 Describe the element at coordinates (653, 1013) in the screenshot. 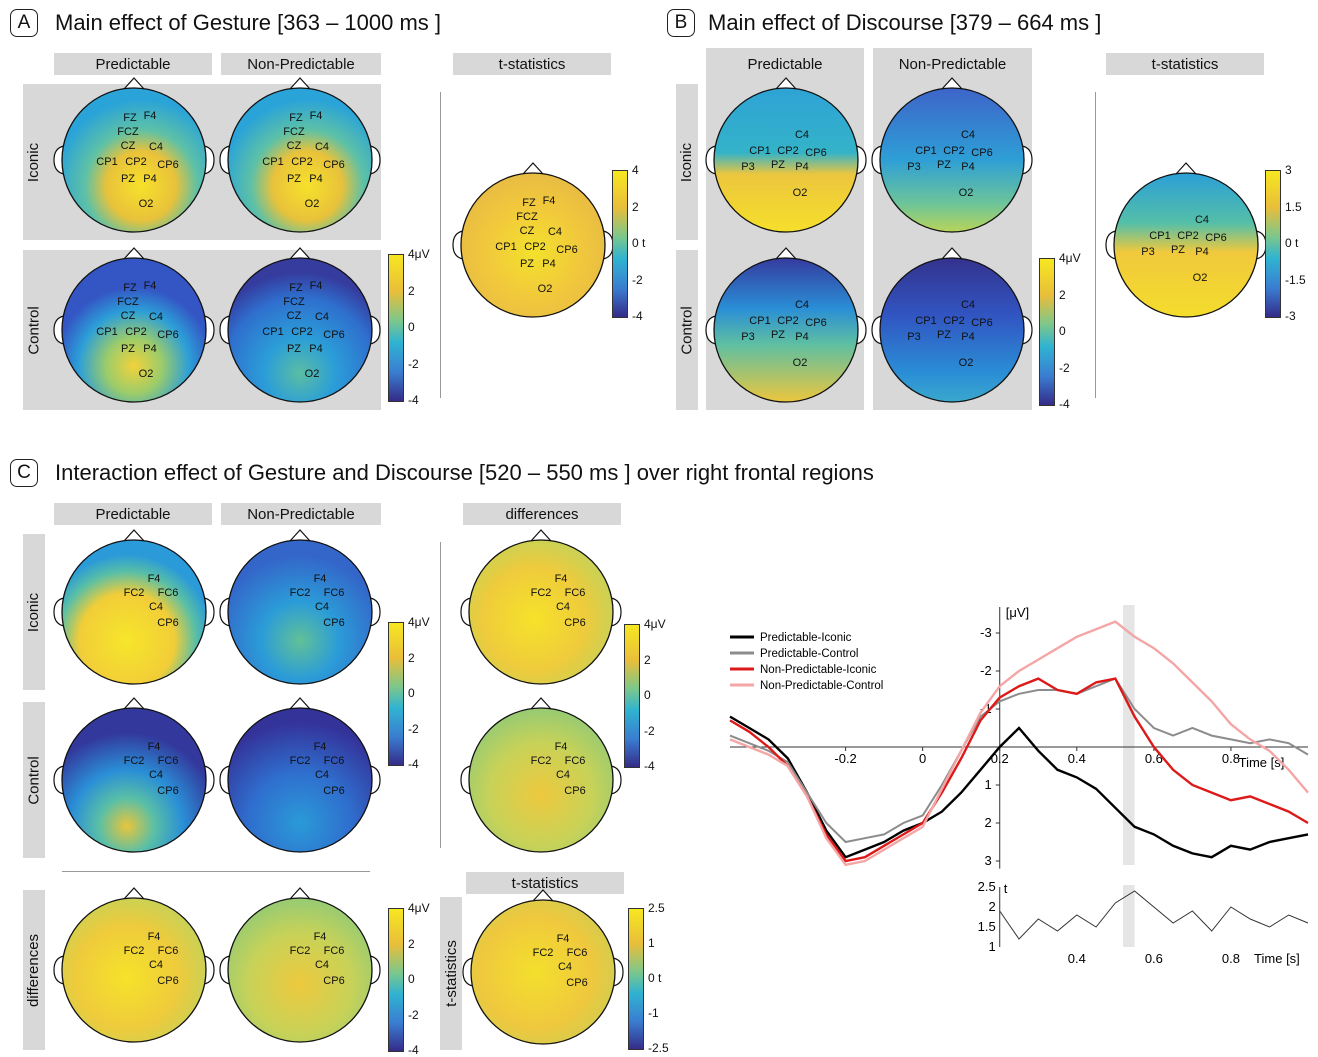

I see `colorbar-tick: -1` at that location.